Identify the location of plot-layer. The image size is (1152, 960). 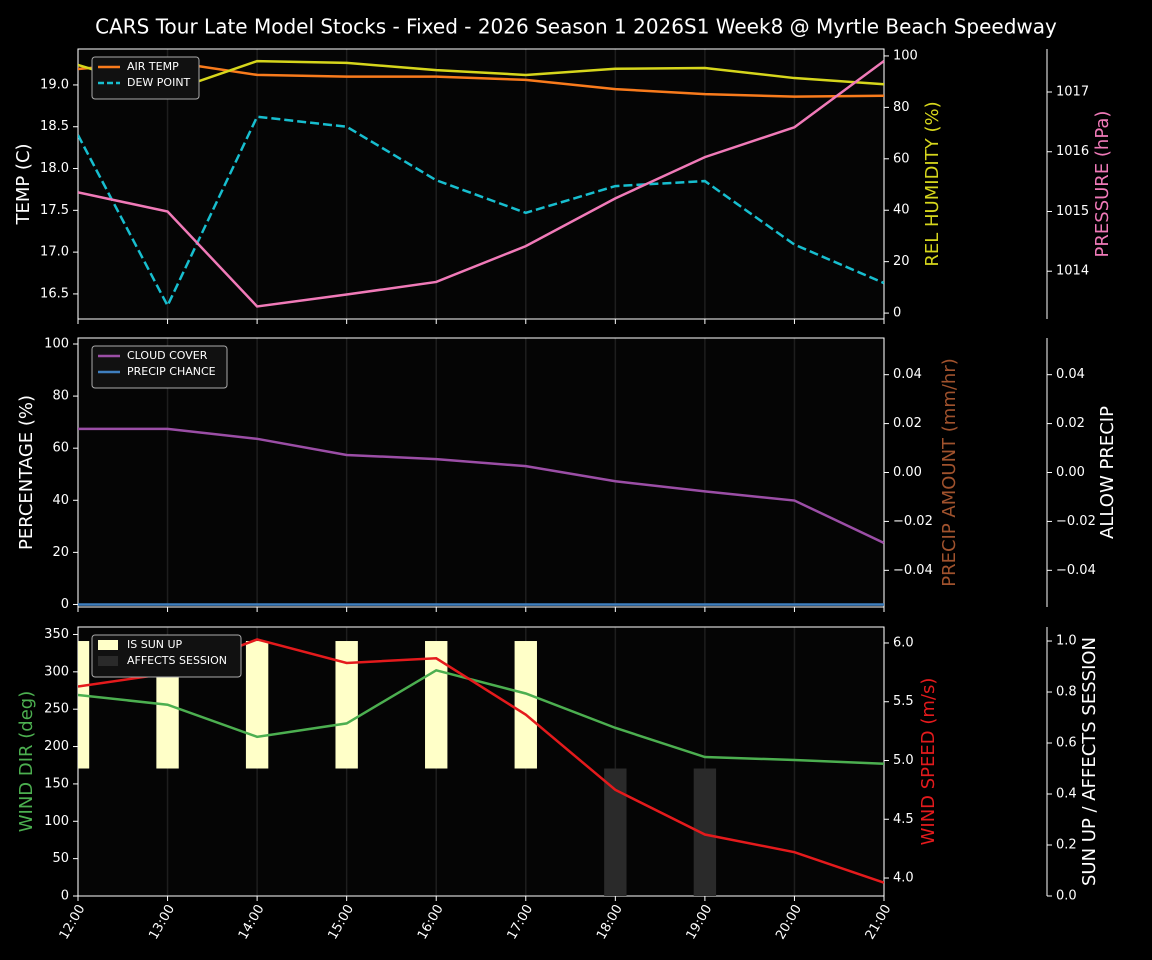
(481, 516).